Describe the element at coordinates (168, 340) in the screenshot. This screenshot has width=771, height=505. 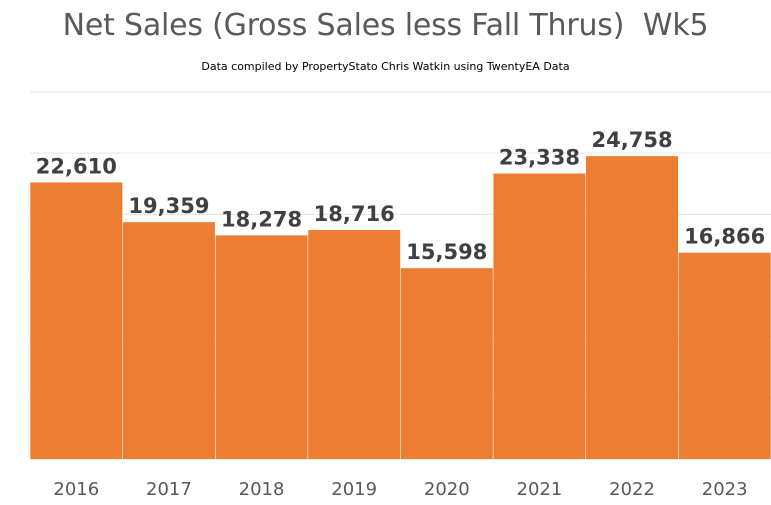
I see `bar-2017` at that location.